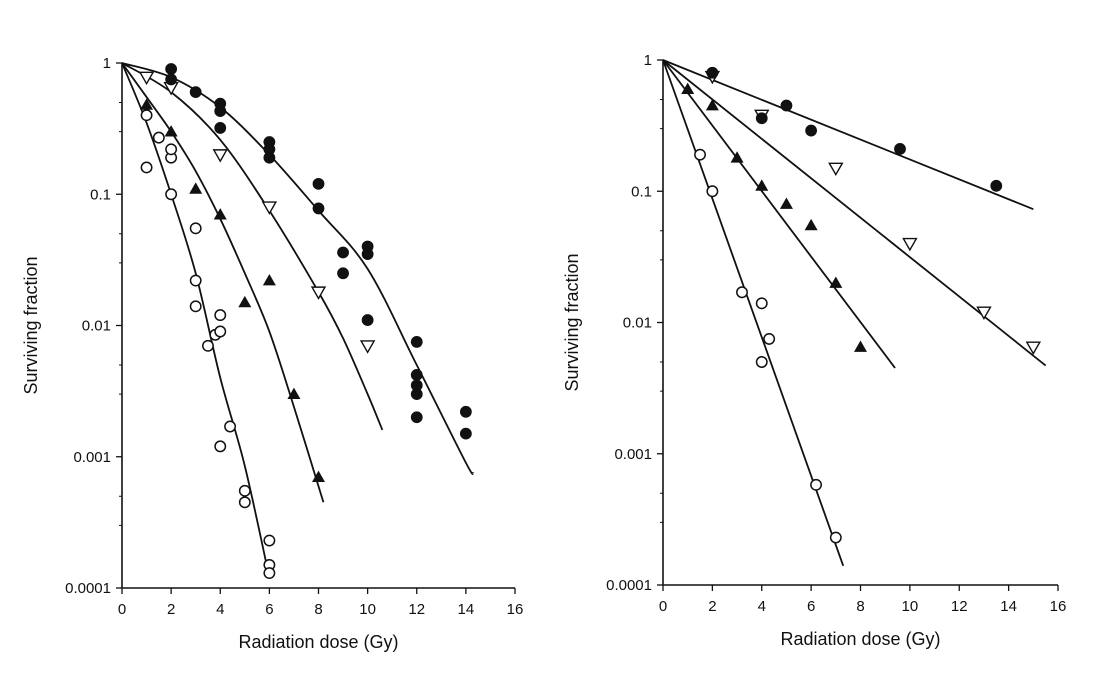  Describe the element at coordinates (1008, 606) in the screenshot. I see `x-tick-label: 14` at that location.